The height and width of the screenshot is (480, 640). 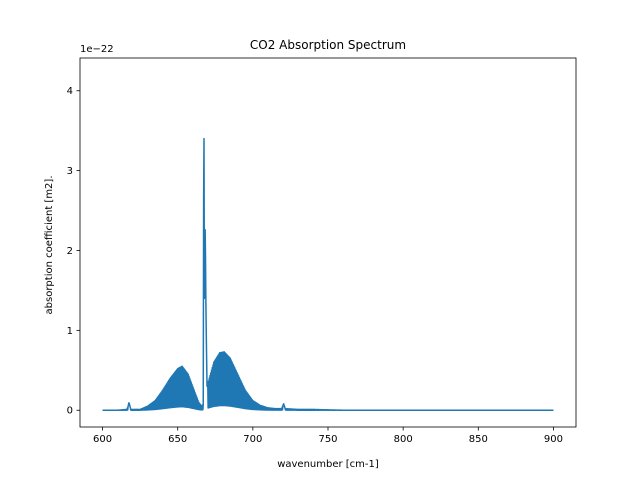 I want to click on x-axis: 600 650 700 750 800 850 900, so click(x=328, y=436).